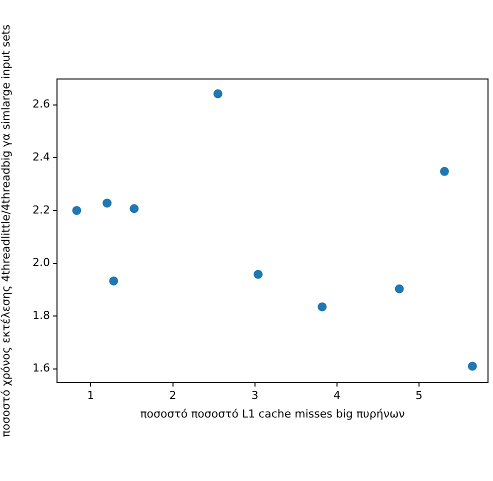  What do you see at coordinates (41, 368) in the screenshot?
I see `y-tick-label: 1.6` at bounding box center [41, 368].